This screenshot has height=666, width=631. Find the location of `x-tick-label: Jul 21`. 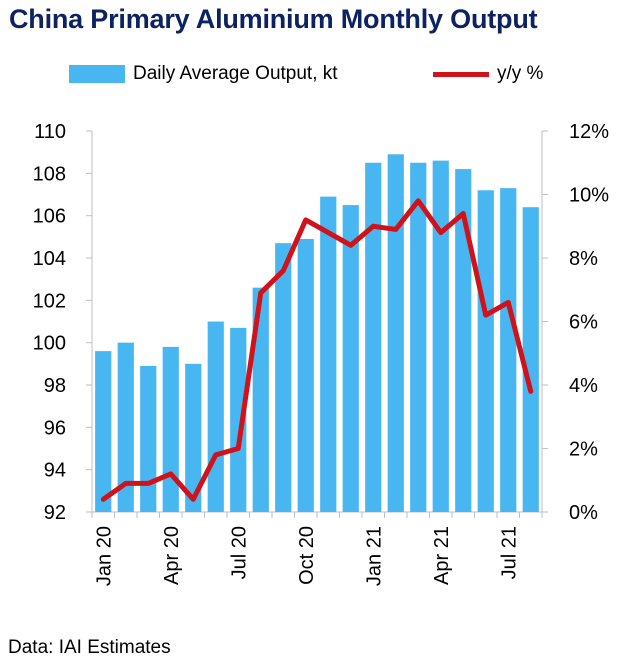

x-tick-label: Jul 21 is located at coordinates (509, 552).